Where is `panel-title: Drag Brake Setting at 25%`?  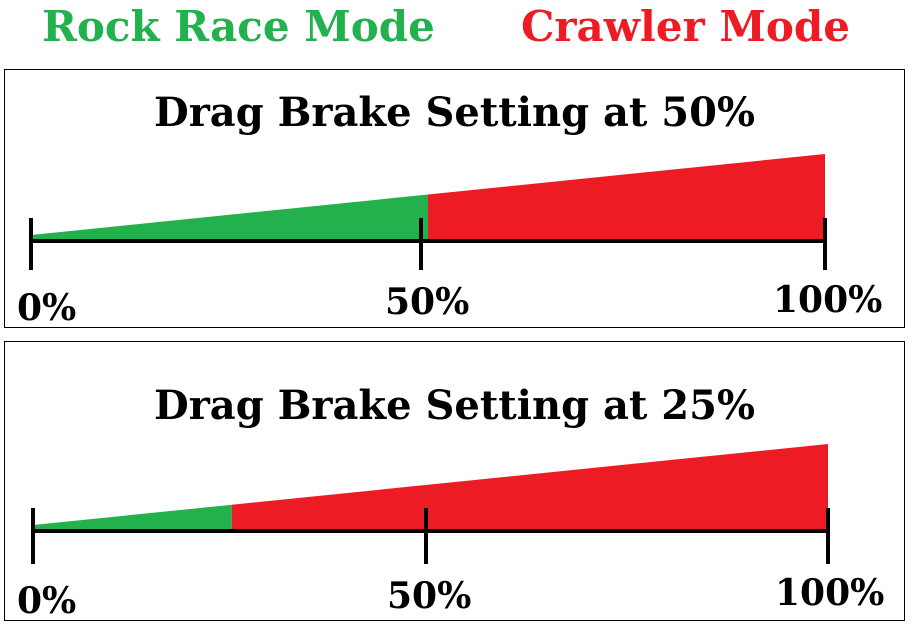 panel-title: Drag Brake Setting at 25% is located at coordinates (454, 405).